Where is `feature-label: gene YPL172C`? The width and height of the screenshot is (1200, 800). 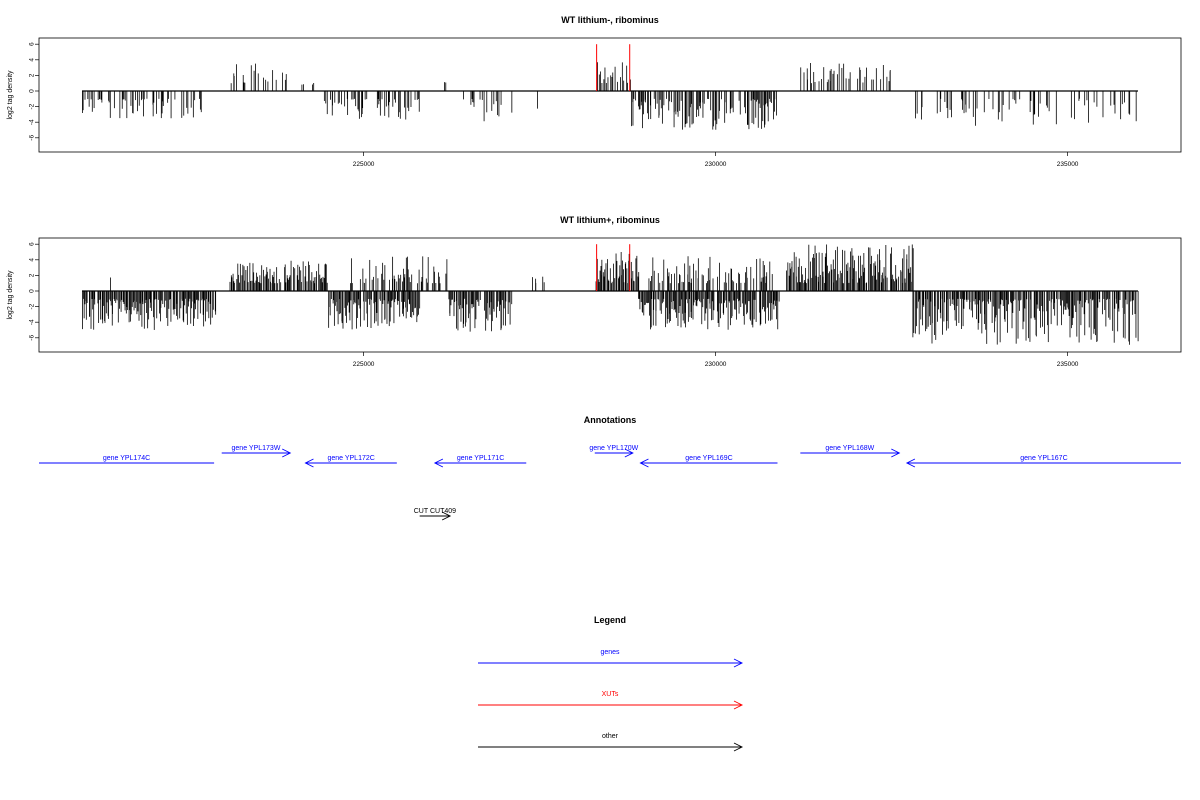 feature-label: gene YPL172C is located at coordinates (350, 458).